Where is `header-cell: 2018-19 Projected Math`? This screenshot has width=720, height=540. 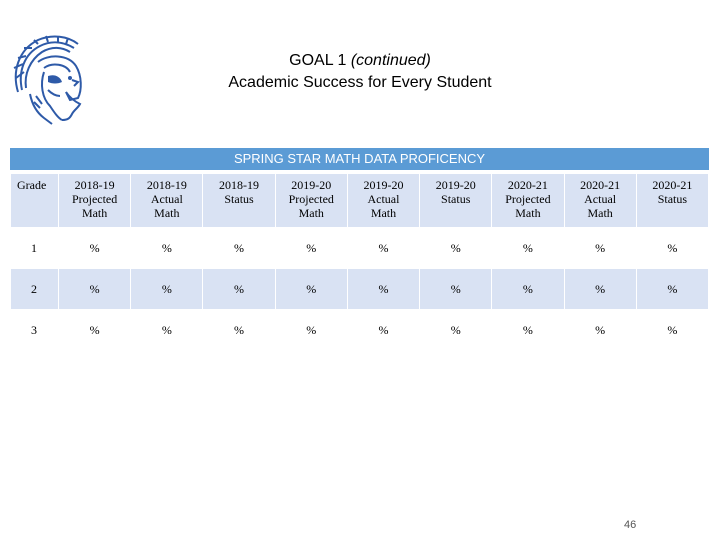
header-cell: 2018-19 Projected Math is located at coordinates (94, 200).